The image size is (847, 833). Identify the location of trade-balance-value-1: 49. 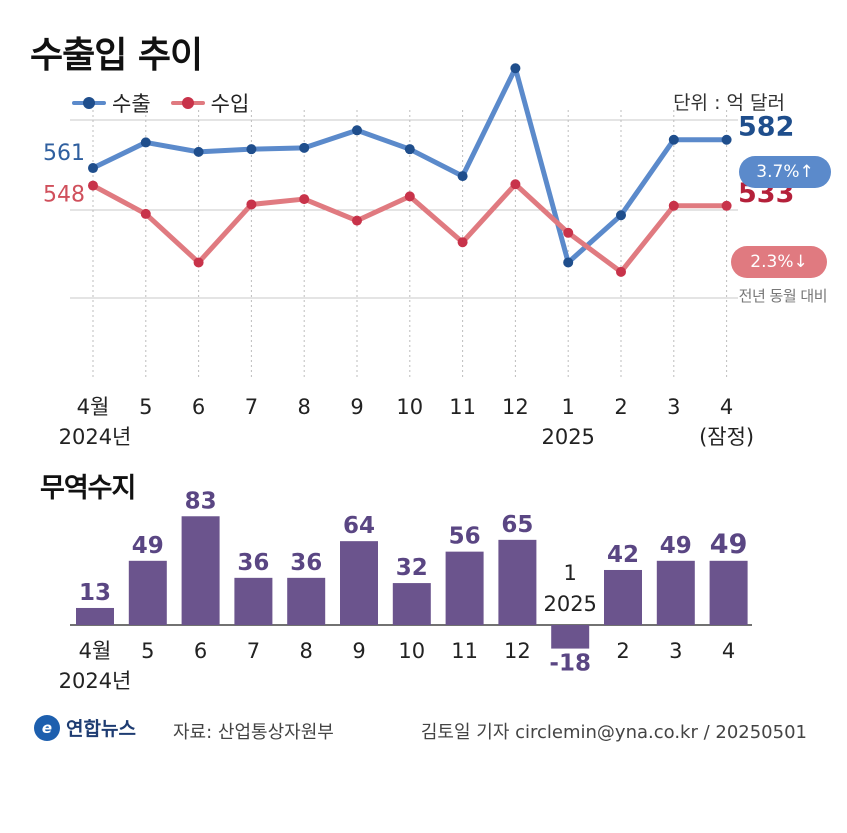
(148, 546).